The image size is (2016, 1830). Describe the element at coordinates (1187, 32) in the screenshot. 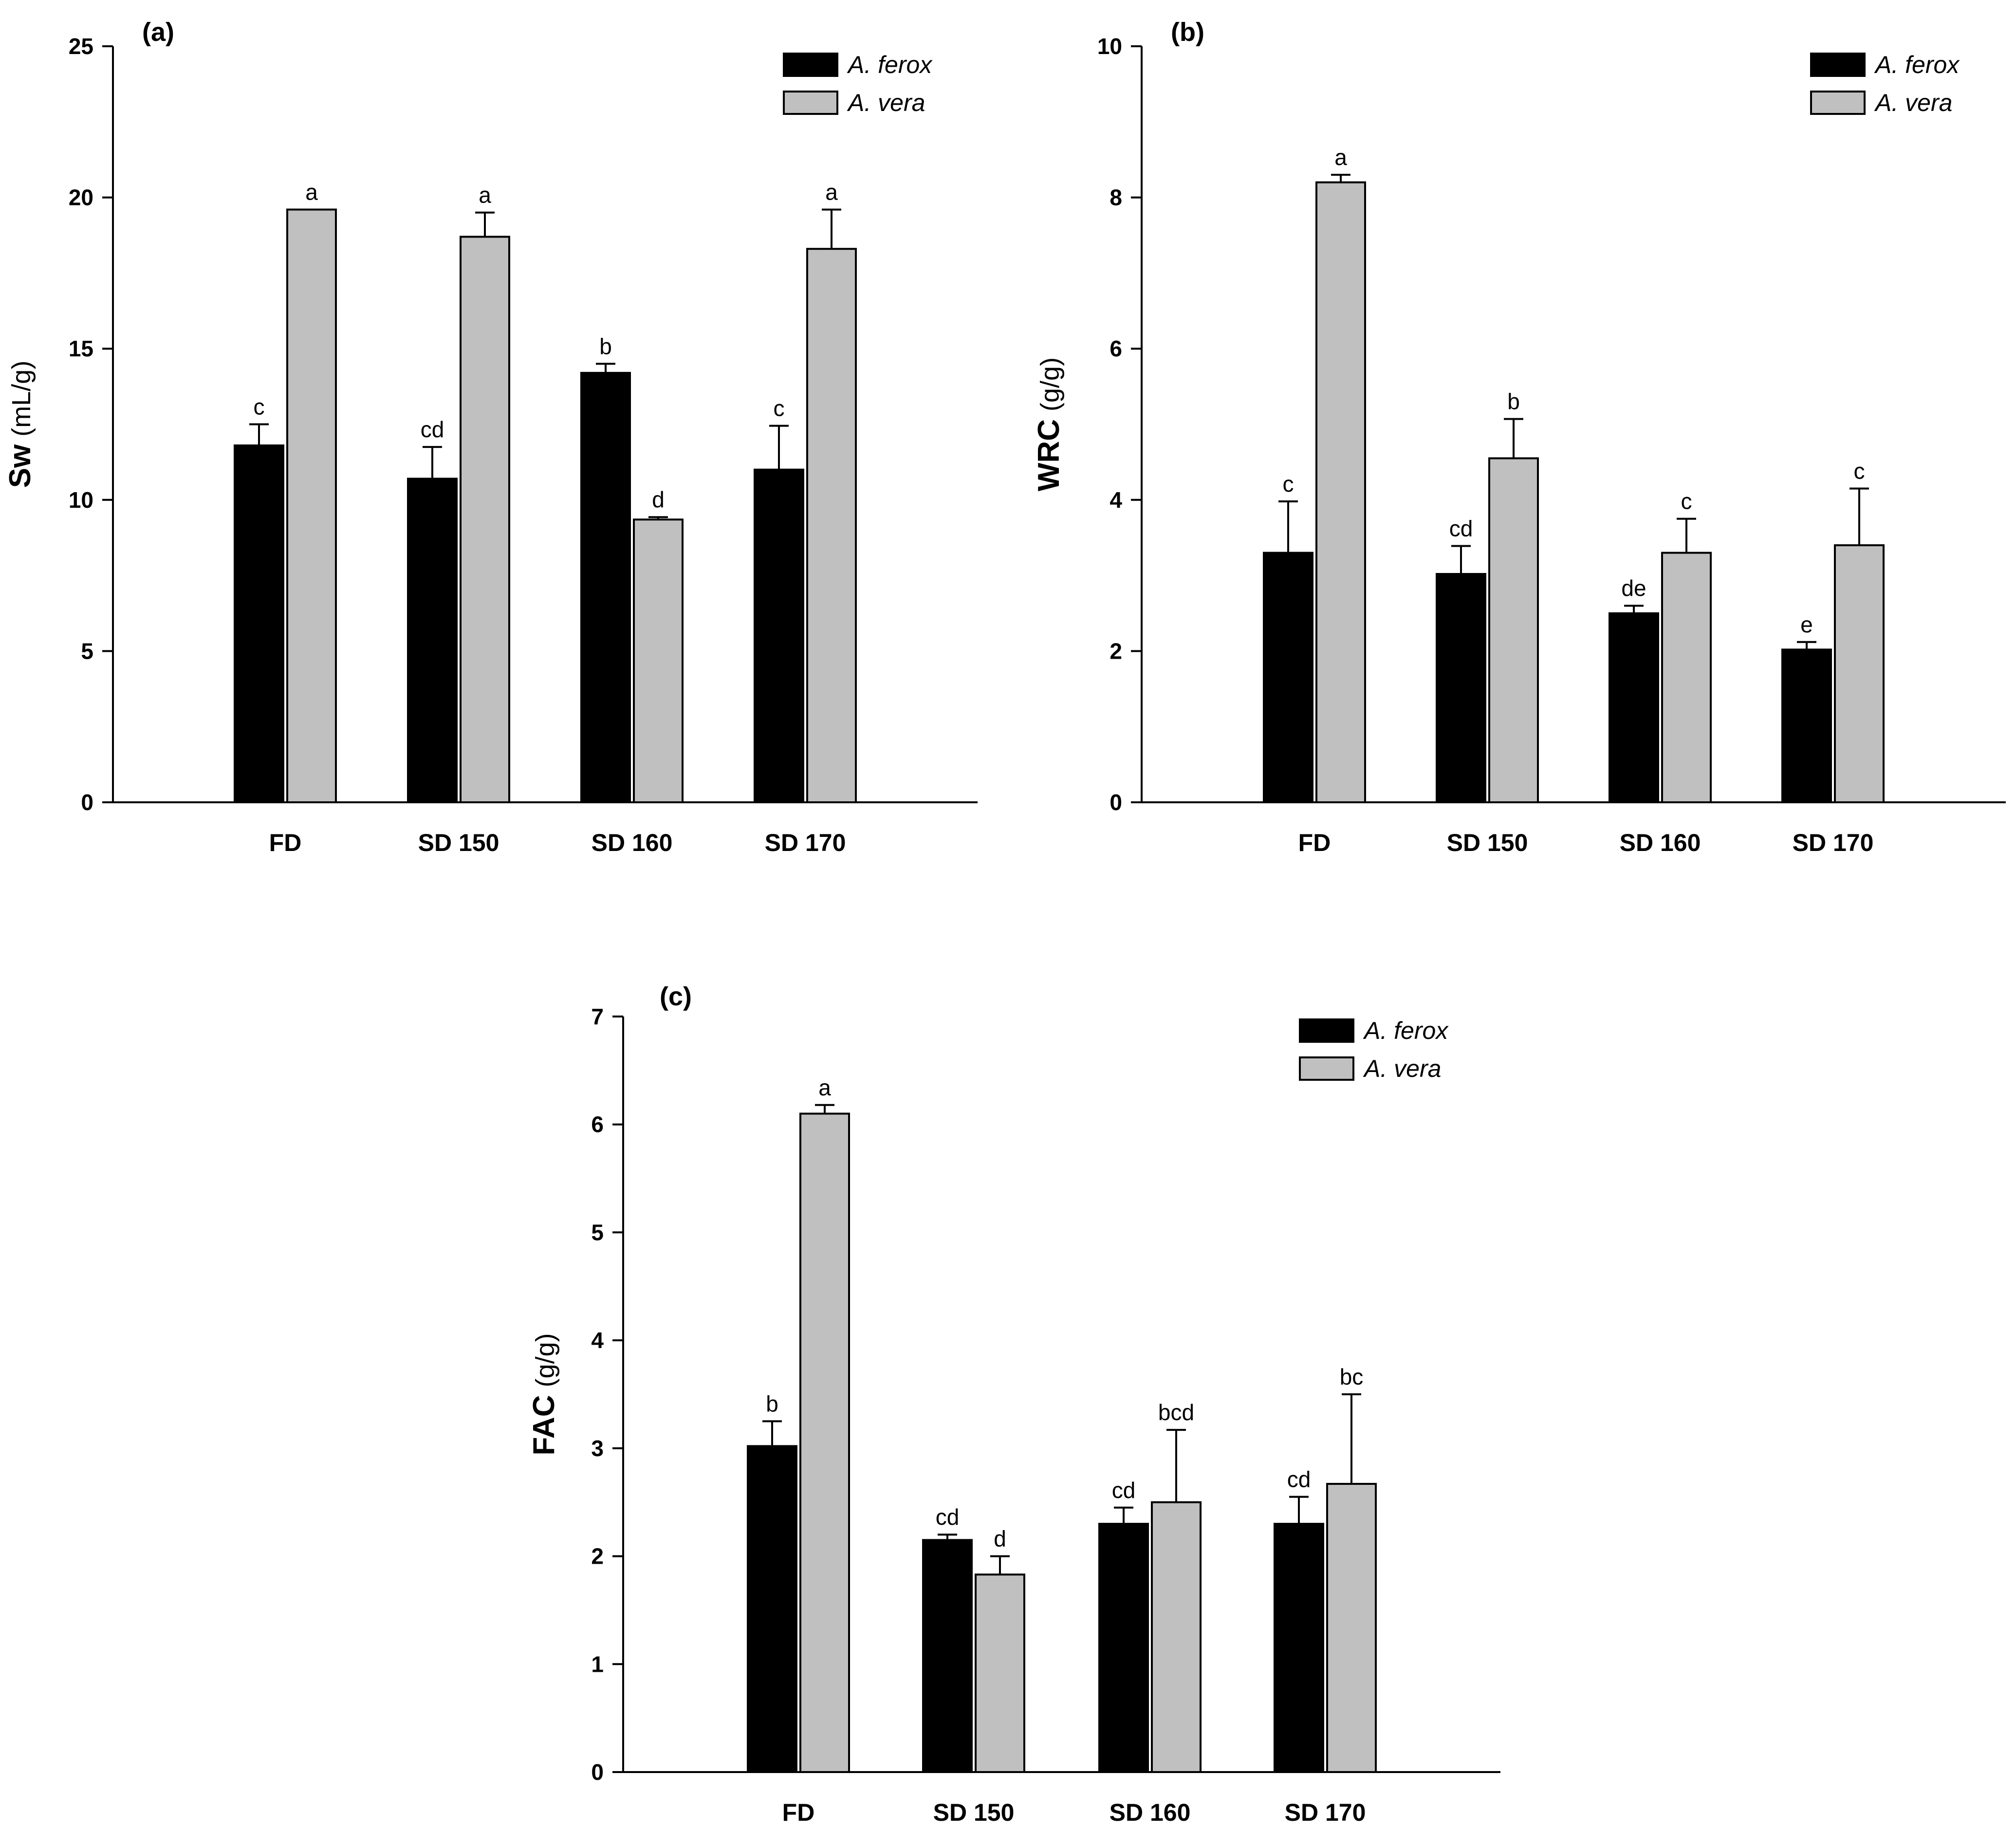

I see `panel-label: (b)` at that location.